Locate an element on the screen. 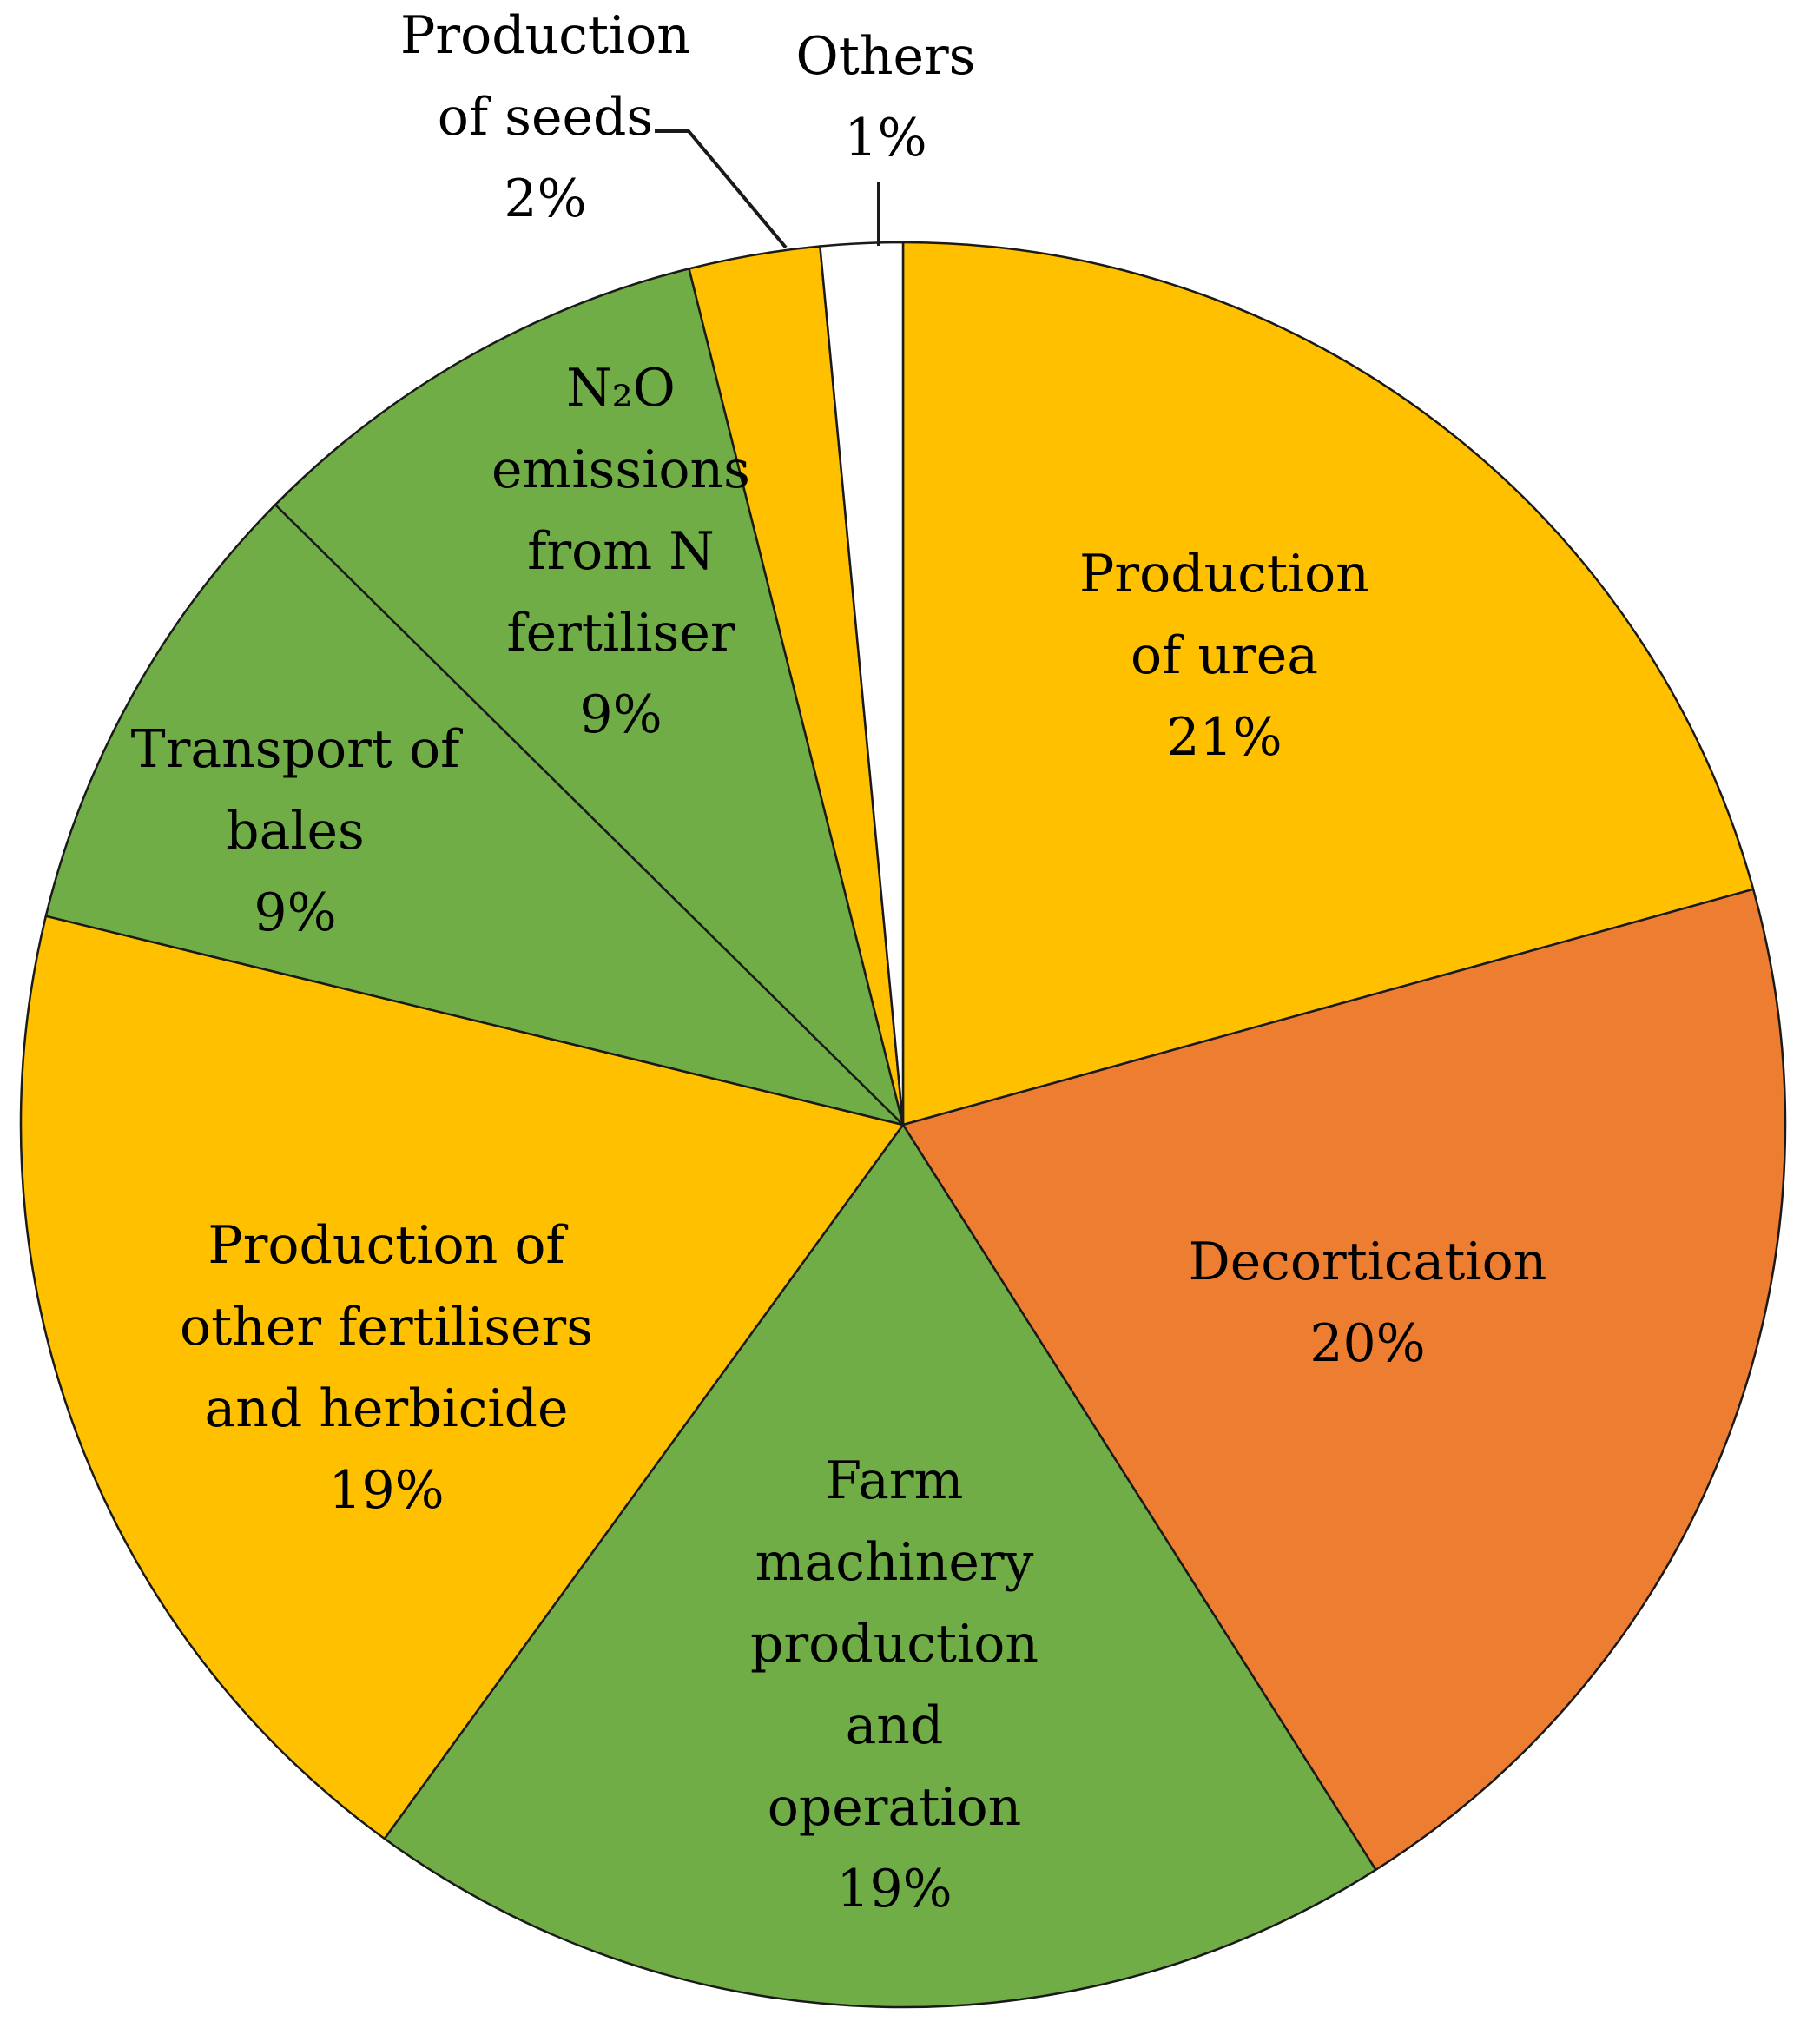 Image resolution: width=1820 pixels, height=2035 pixels. slice-label-others: Others 1% is located at coordinates (886, 97).